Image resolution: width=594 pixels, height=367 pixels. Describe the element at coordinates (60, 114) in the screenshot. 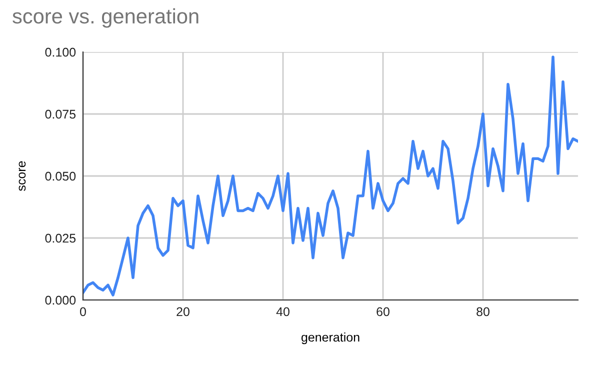

I see `y-tick-label: 0.075` at that location.